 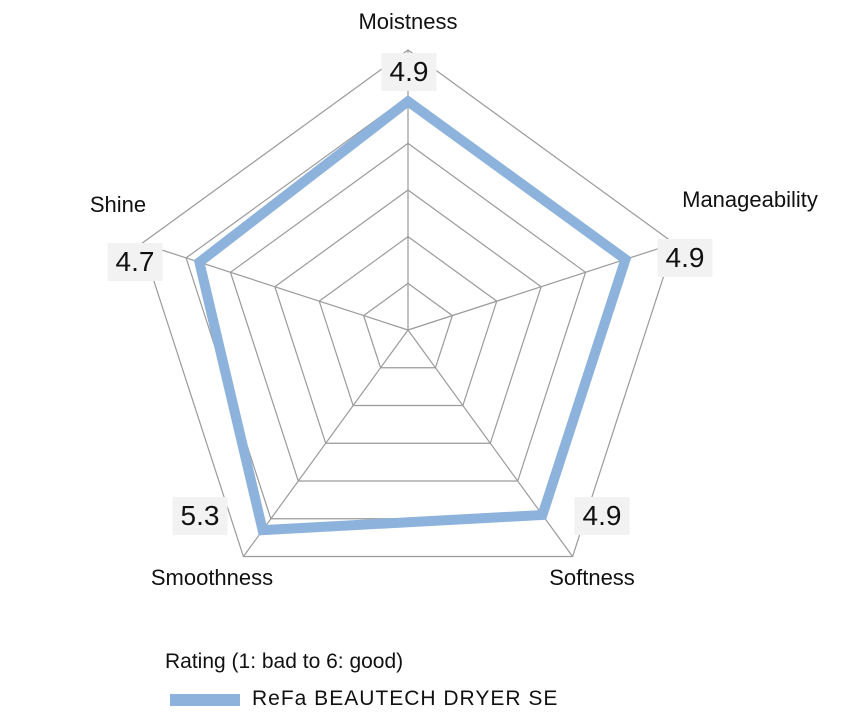 What do you see at coordinates (405, 698) in the screenshot?
I see `legend-series-name: ReFa BEAUTECH DRYER SE` at bounding box center [405, 698].